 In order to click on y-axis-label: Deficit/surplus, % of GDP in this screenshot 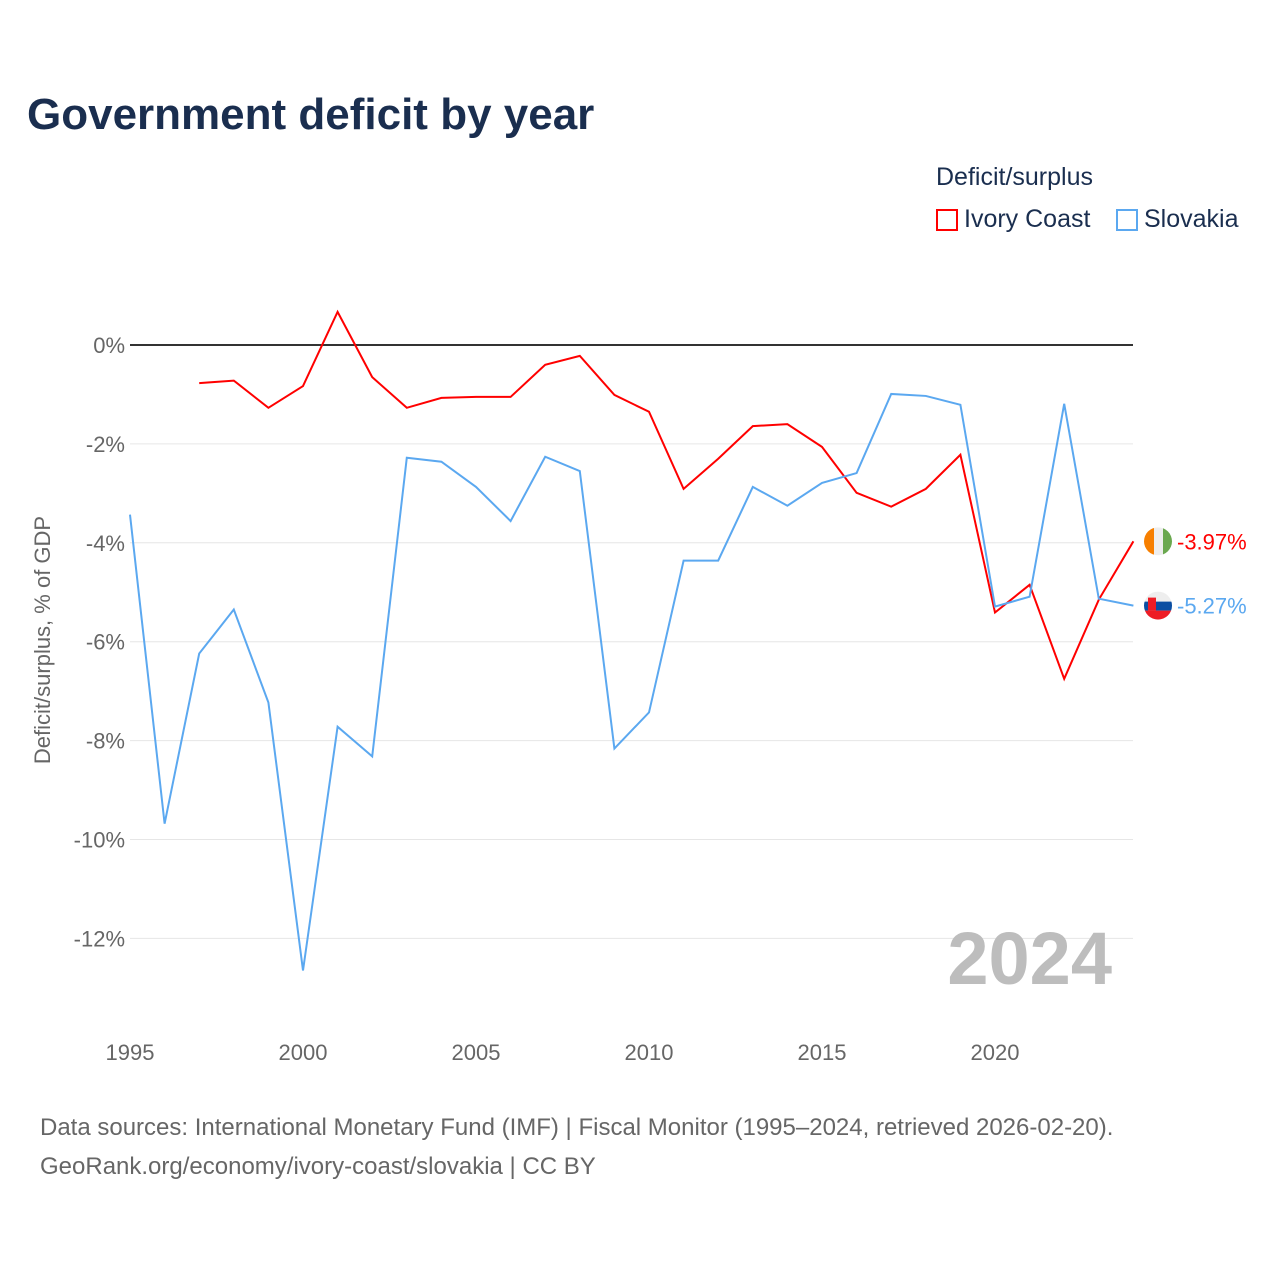, I will do `click(42, 640)`.